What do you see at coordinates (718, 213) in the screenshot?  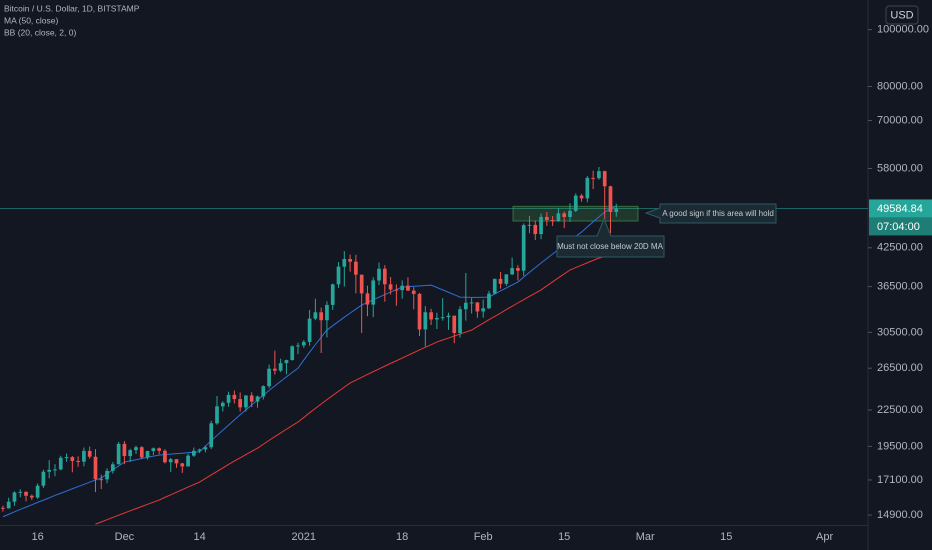 I see `callout-text: A good sign if this area will hold` at bounding box center [718, 213].